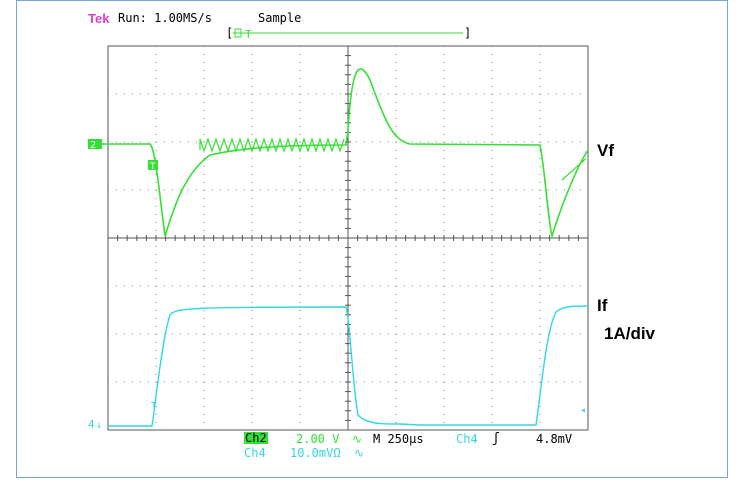 This screenshot has height=483, width=748. I want to click on ch4-channel-label: Ch4, so click(255, 453).